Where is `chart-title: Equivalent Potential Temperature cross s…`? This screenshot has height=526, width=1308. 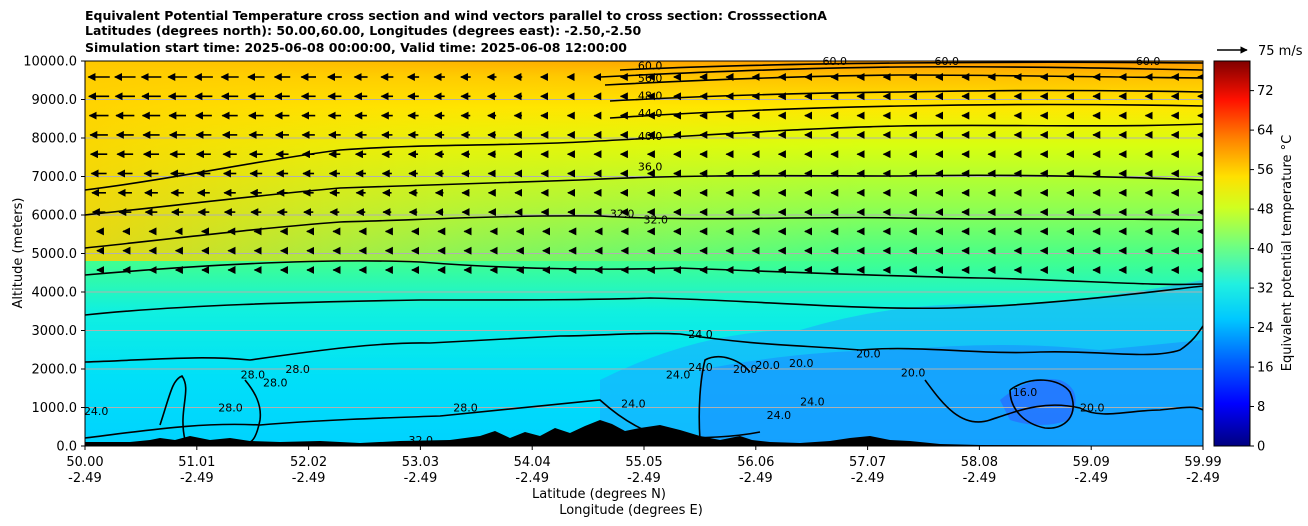
chart-title: Equivalent Potential Temperature cross s… is located at coordinates (456, 31).